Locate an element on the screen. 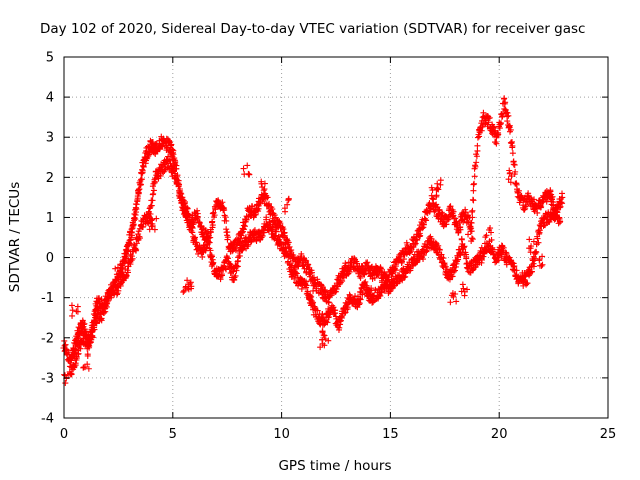 The height and width of the screenshot is (480, 640). x-tick-label: 5 is located at coordinates (173, 434).